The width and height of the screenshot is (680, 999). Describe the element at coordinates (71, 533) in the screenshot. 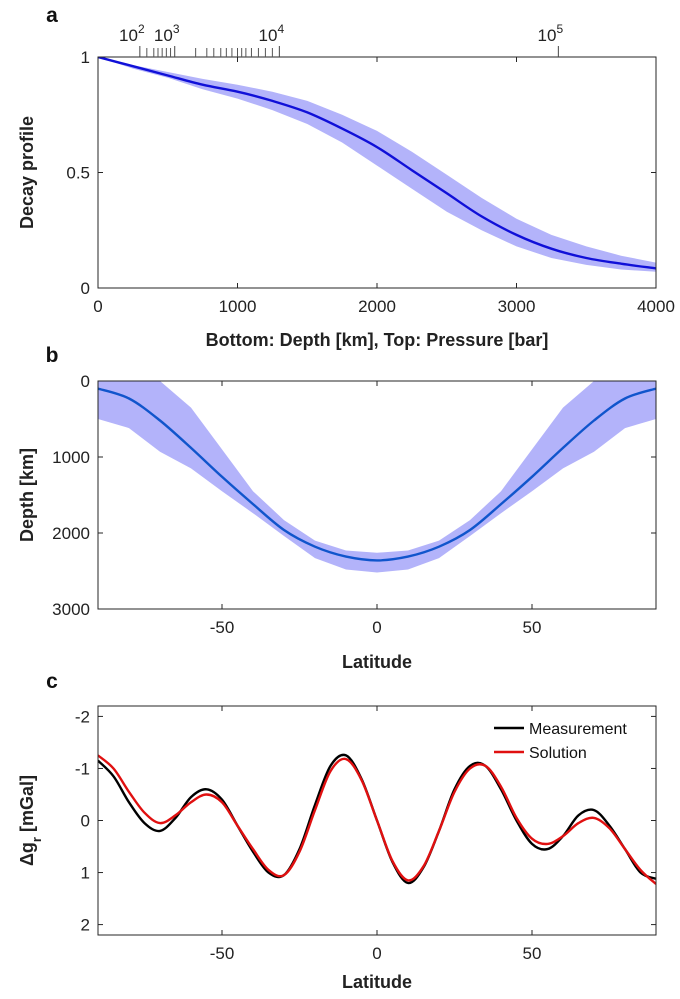

I see `y-tick-label: 2000` at that location.